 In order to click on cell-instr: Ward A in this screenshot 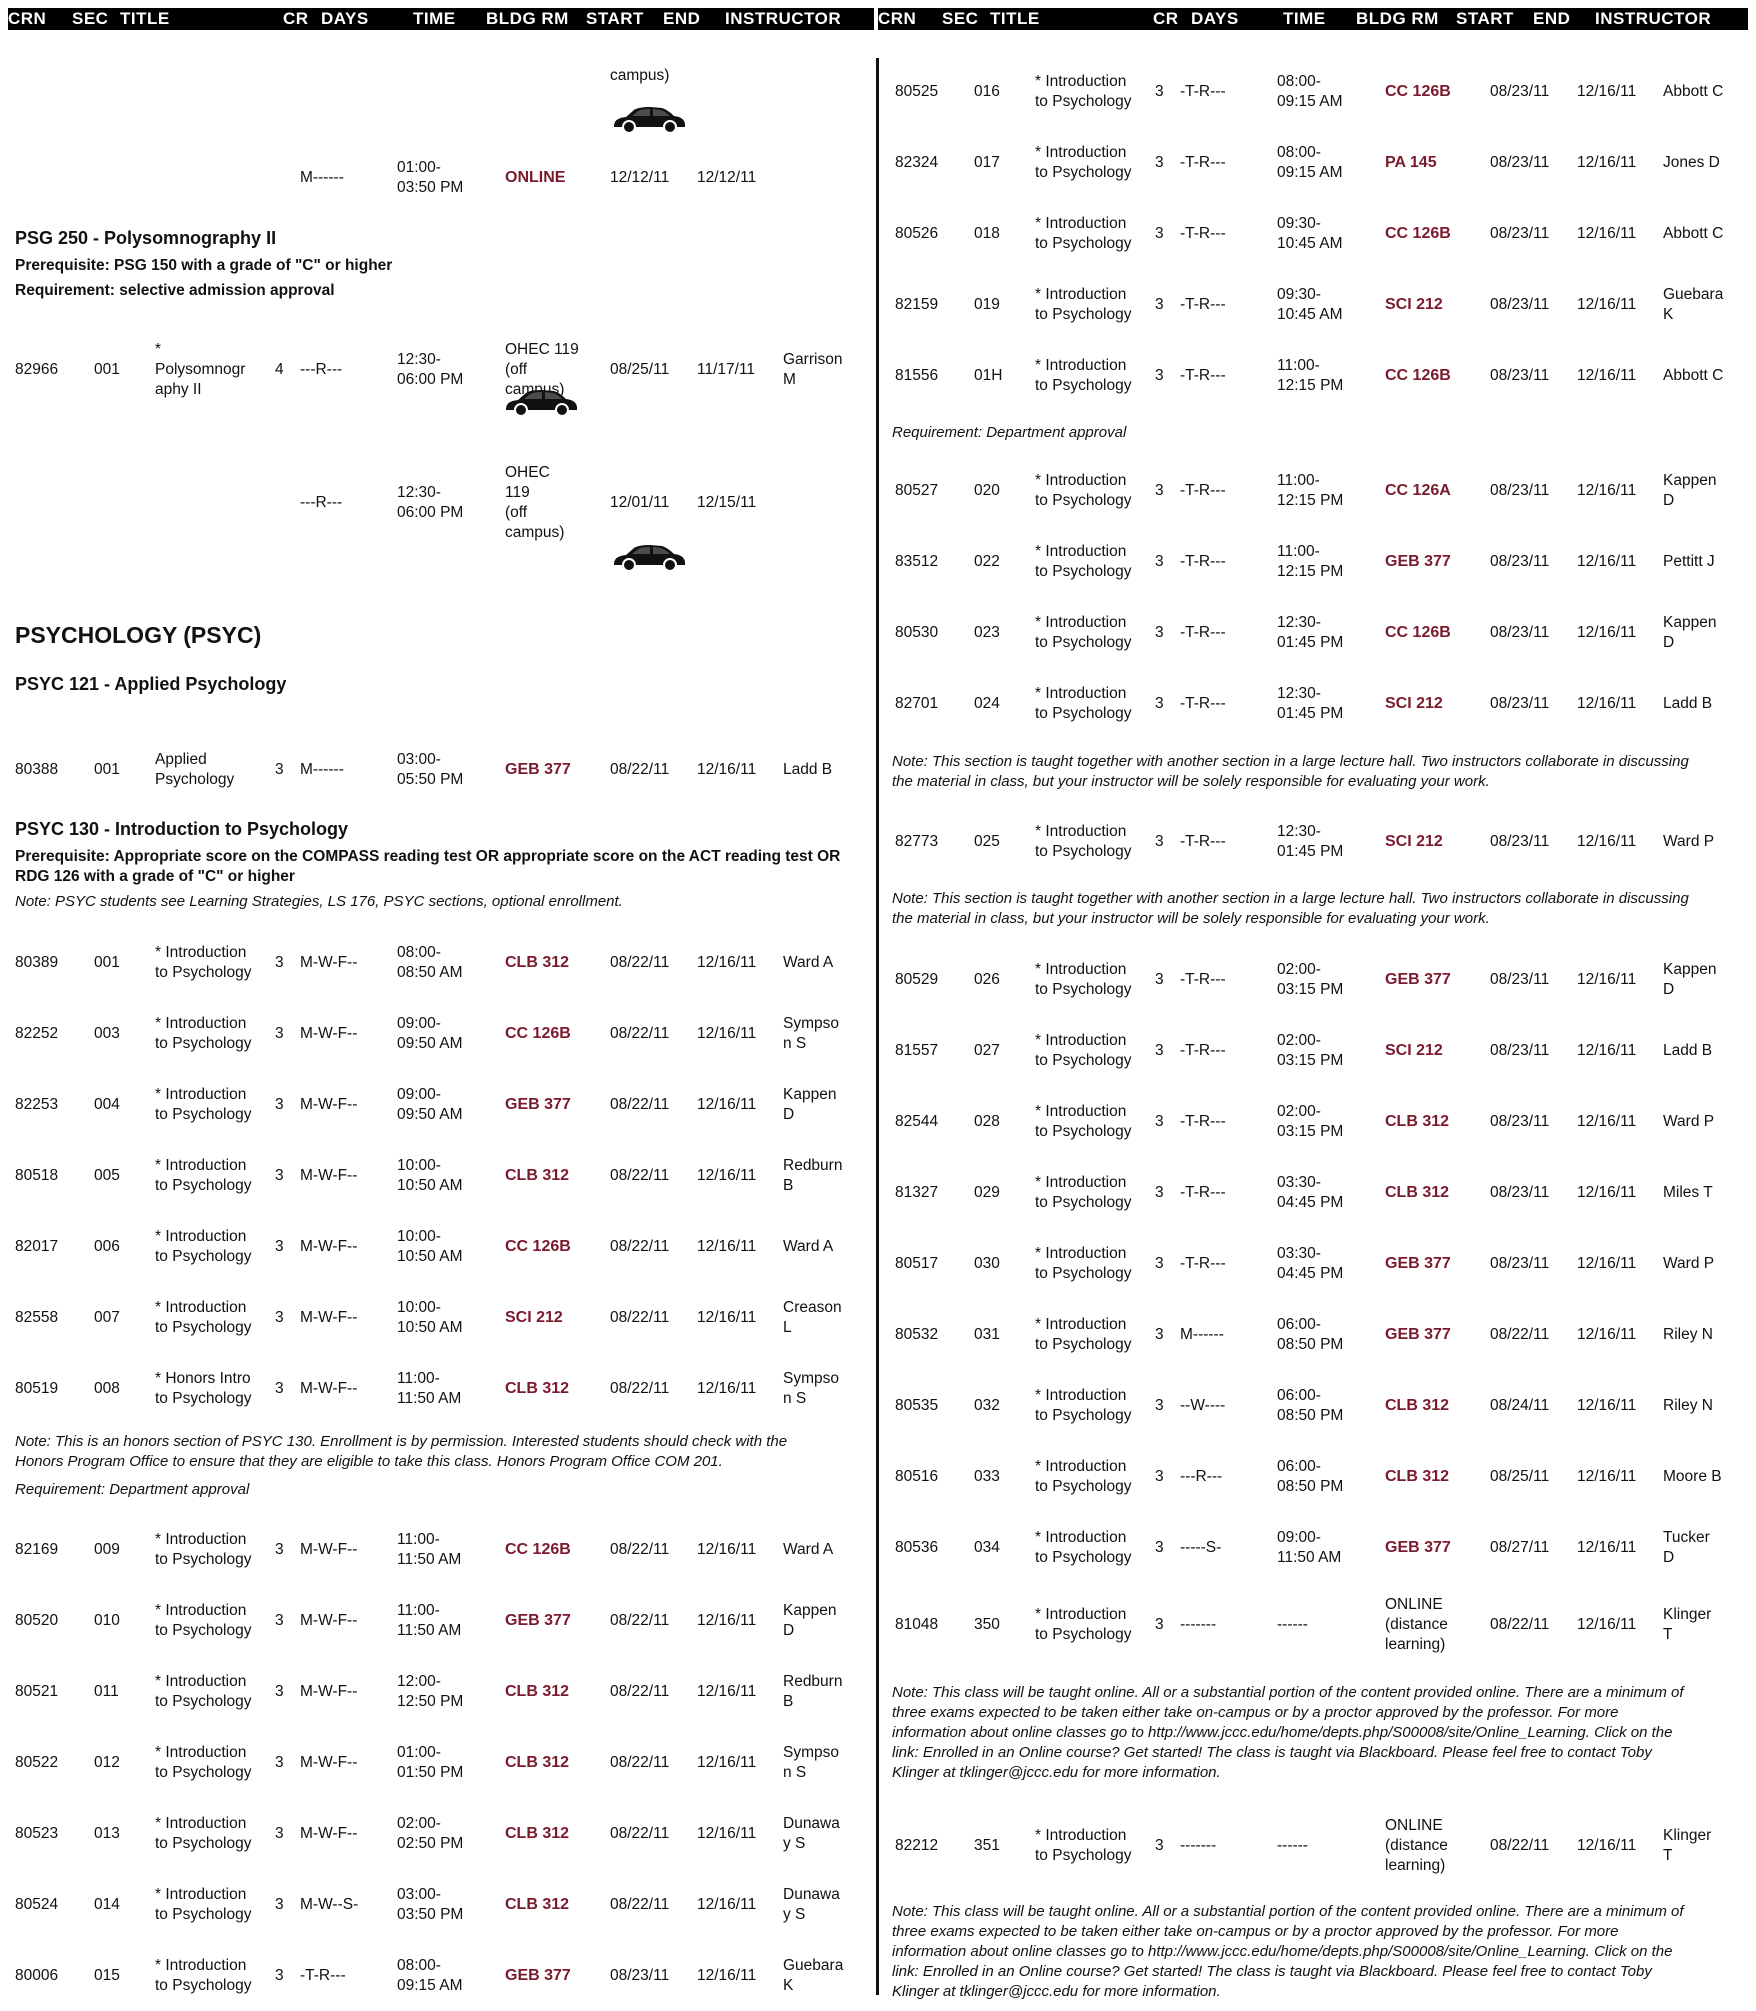, I will do `click(808, 1246)`.